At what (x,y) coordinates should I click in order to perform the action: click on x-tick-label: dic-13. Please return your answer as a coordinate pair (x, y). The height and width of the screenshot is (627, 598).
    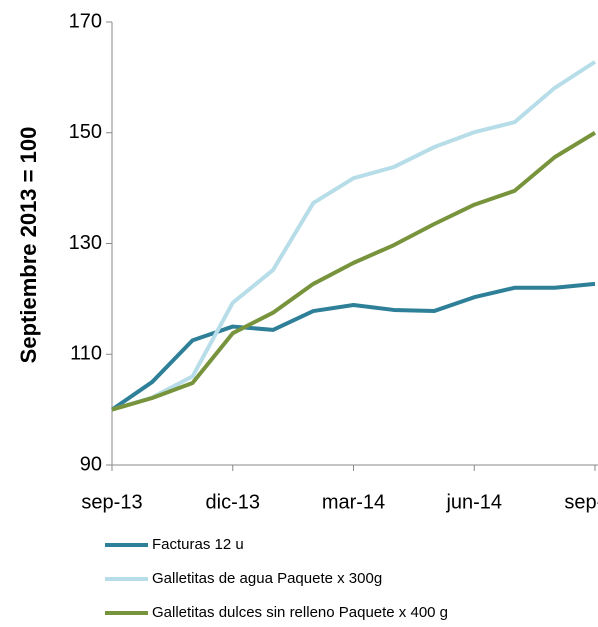
    Looking at the image, I should click on (233, 502).